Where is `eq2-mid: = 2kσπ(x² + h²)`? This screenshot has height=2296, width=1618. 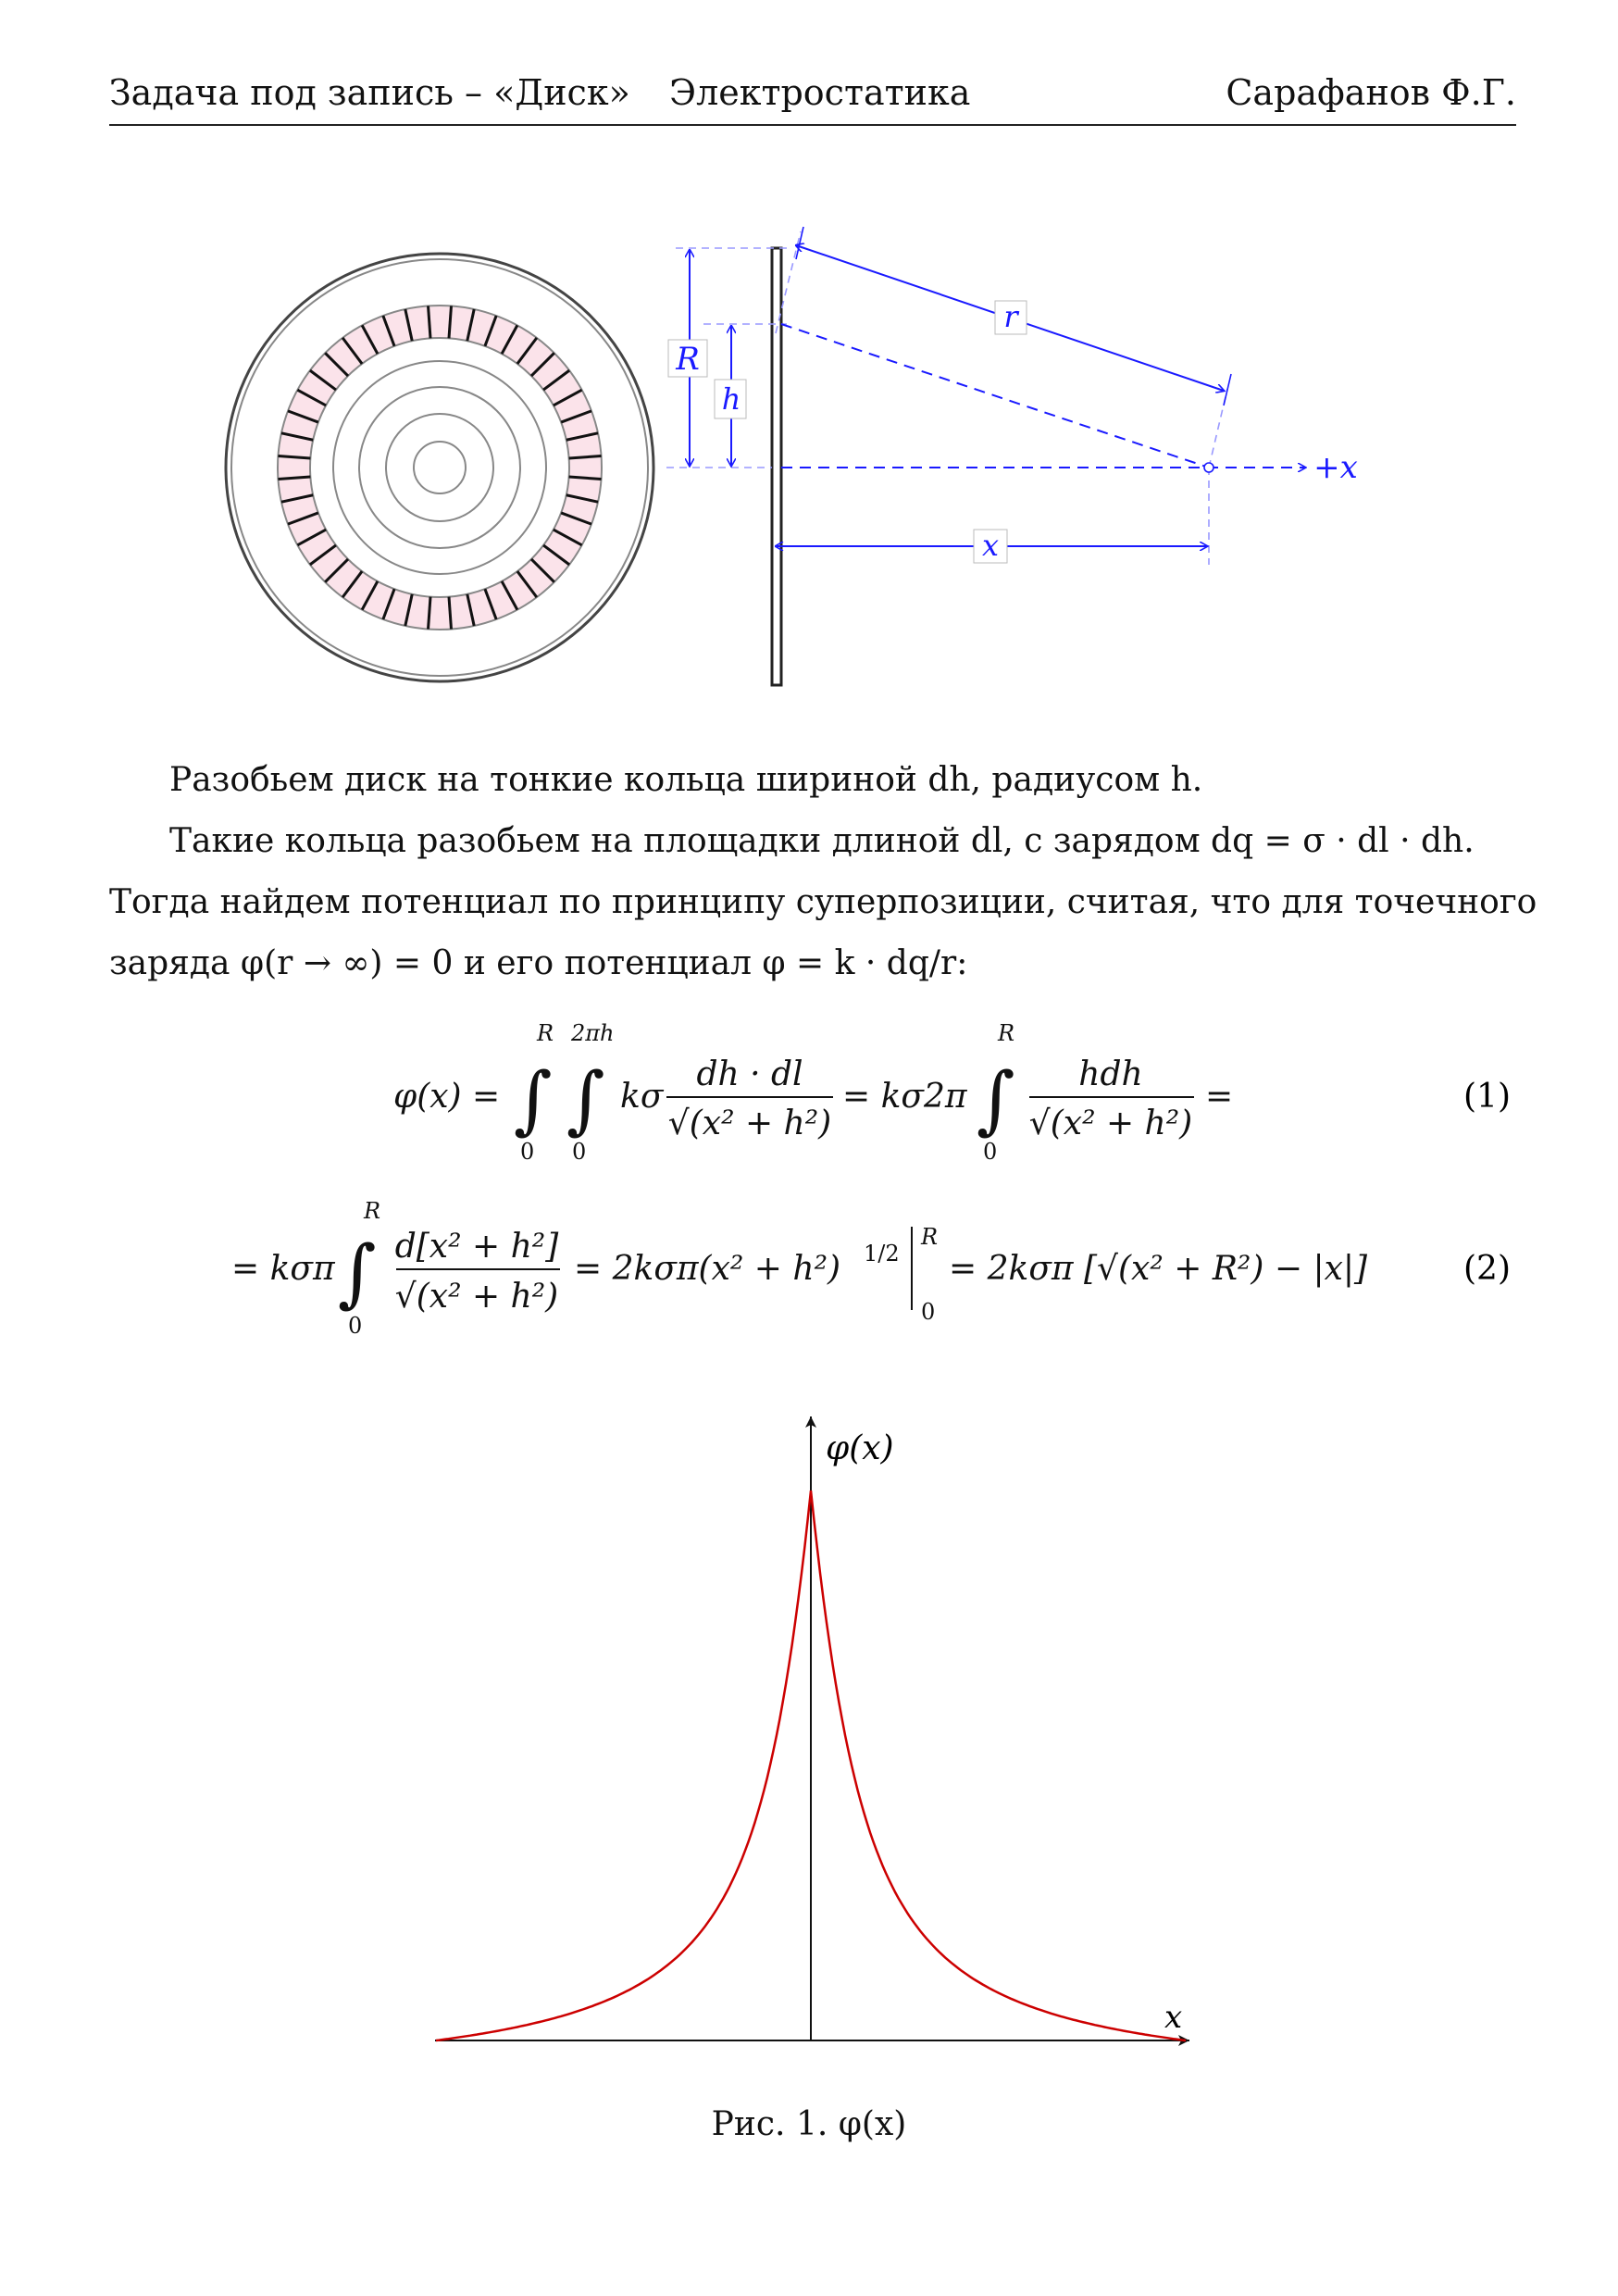
eq2-mid: = 2kσπ(x² + h²) is located at coordinates (707, 1269).